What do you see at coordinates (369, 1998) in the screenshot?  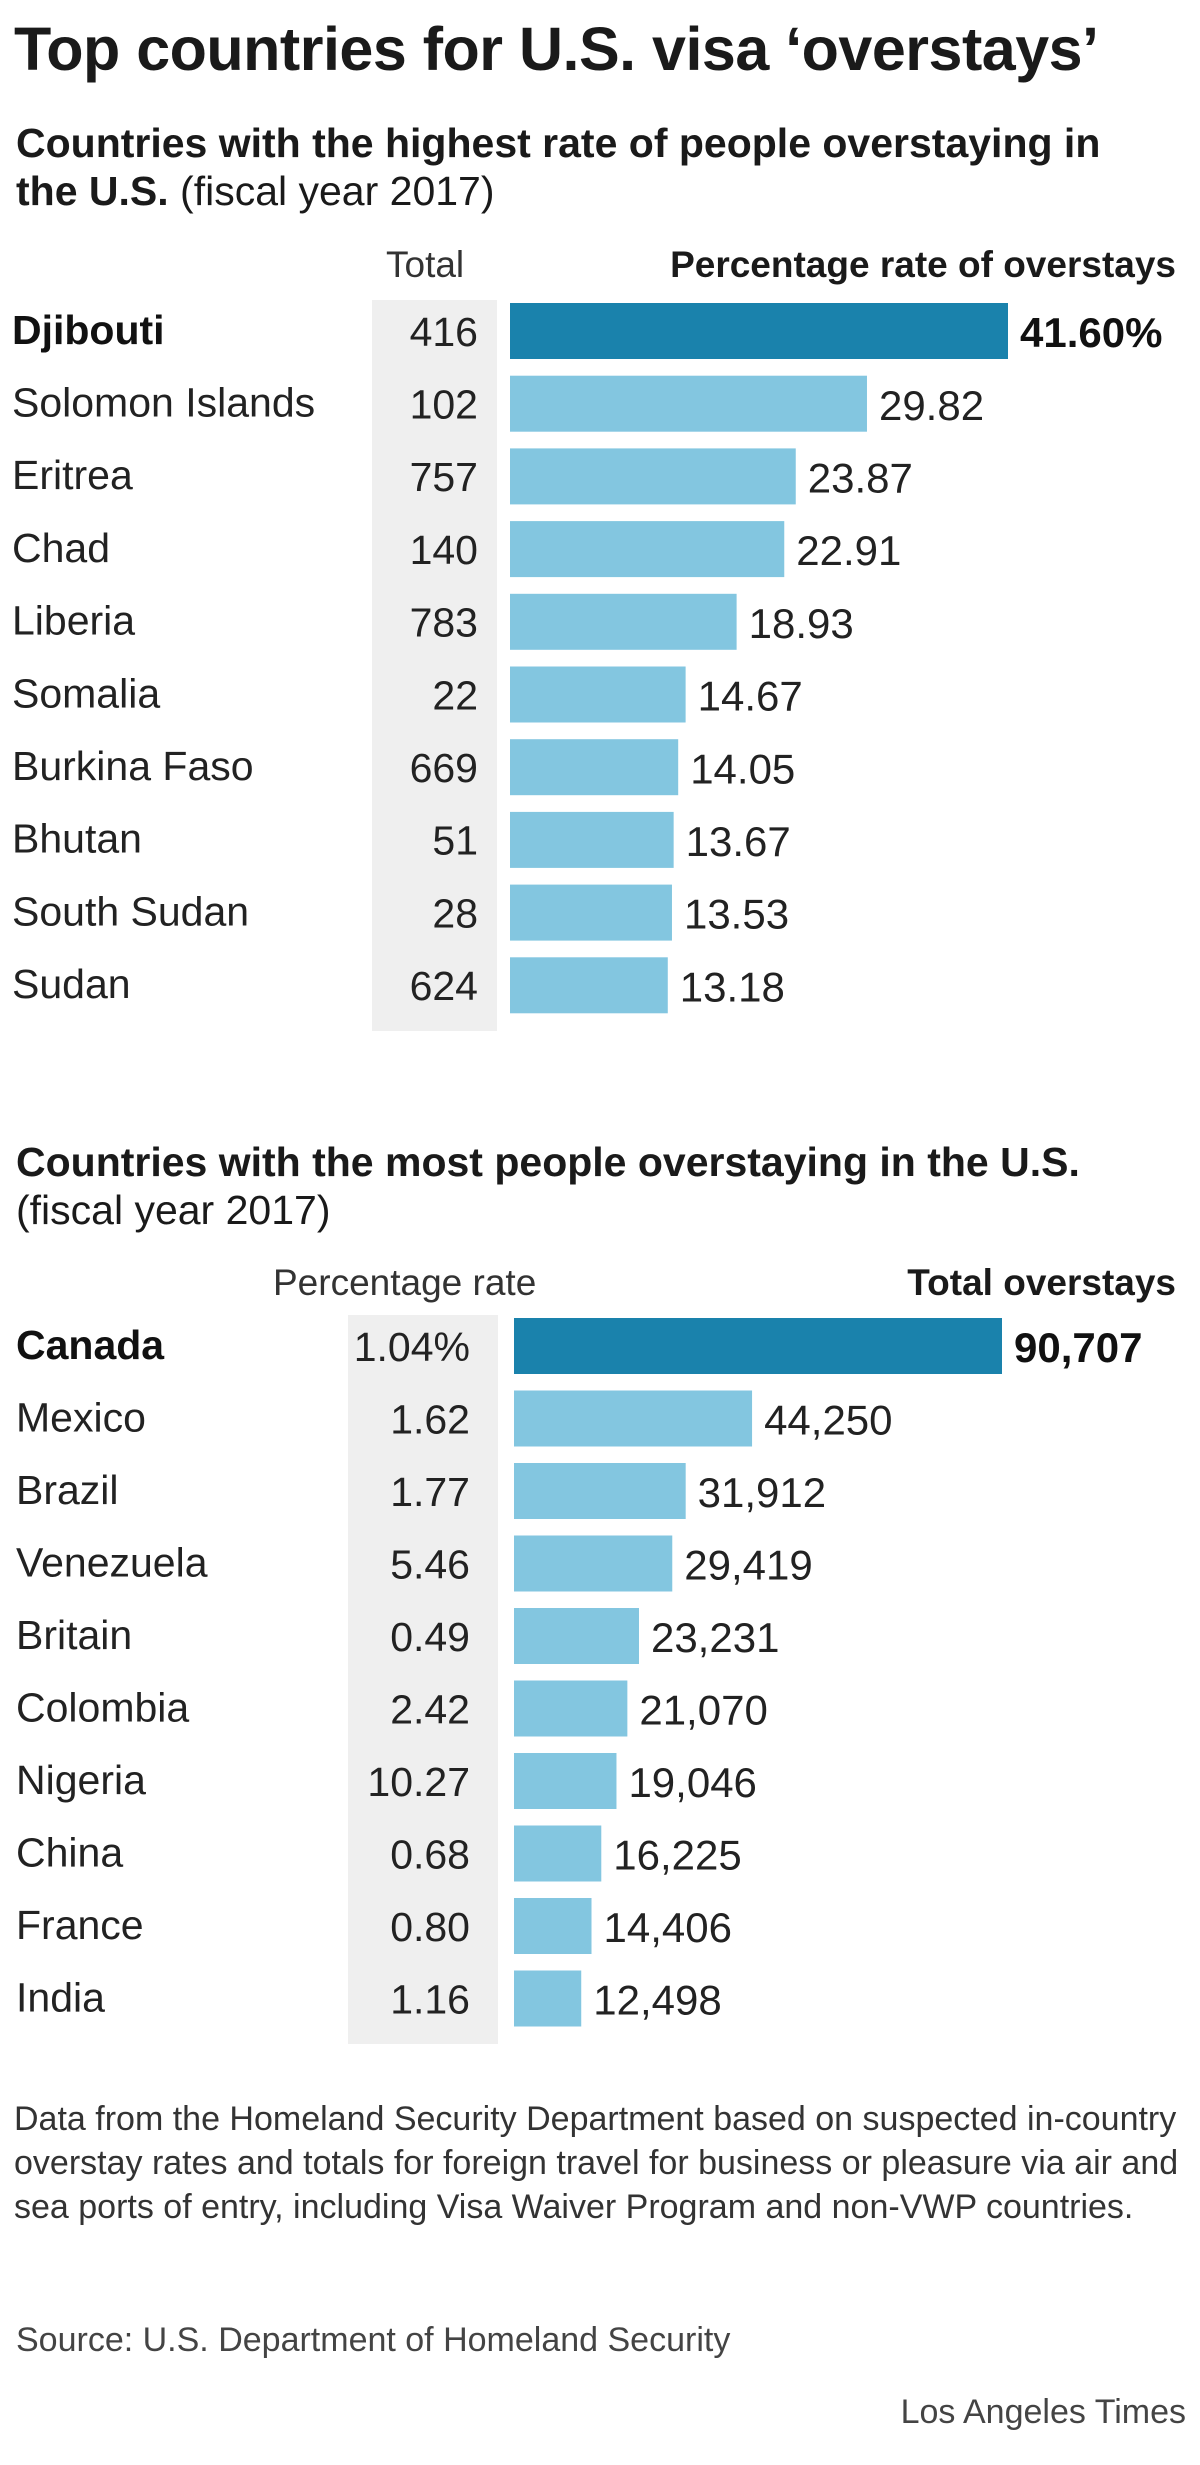 I see `total-row: India 1.16 12,498` at bounding box center [369, 1998].